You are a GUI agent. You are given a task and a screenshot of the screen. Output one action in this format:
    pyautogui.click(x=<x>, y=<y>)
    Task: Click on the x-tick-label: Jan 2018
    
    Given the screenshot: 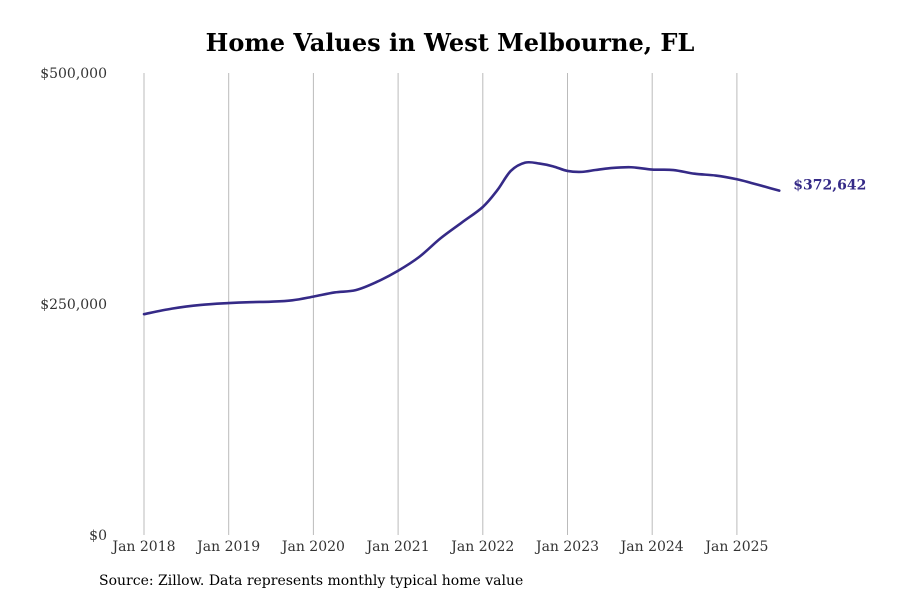 What is the action you would take?
    pyautogui.click(x=142, y=547)
    